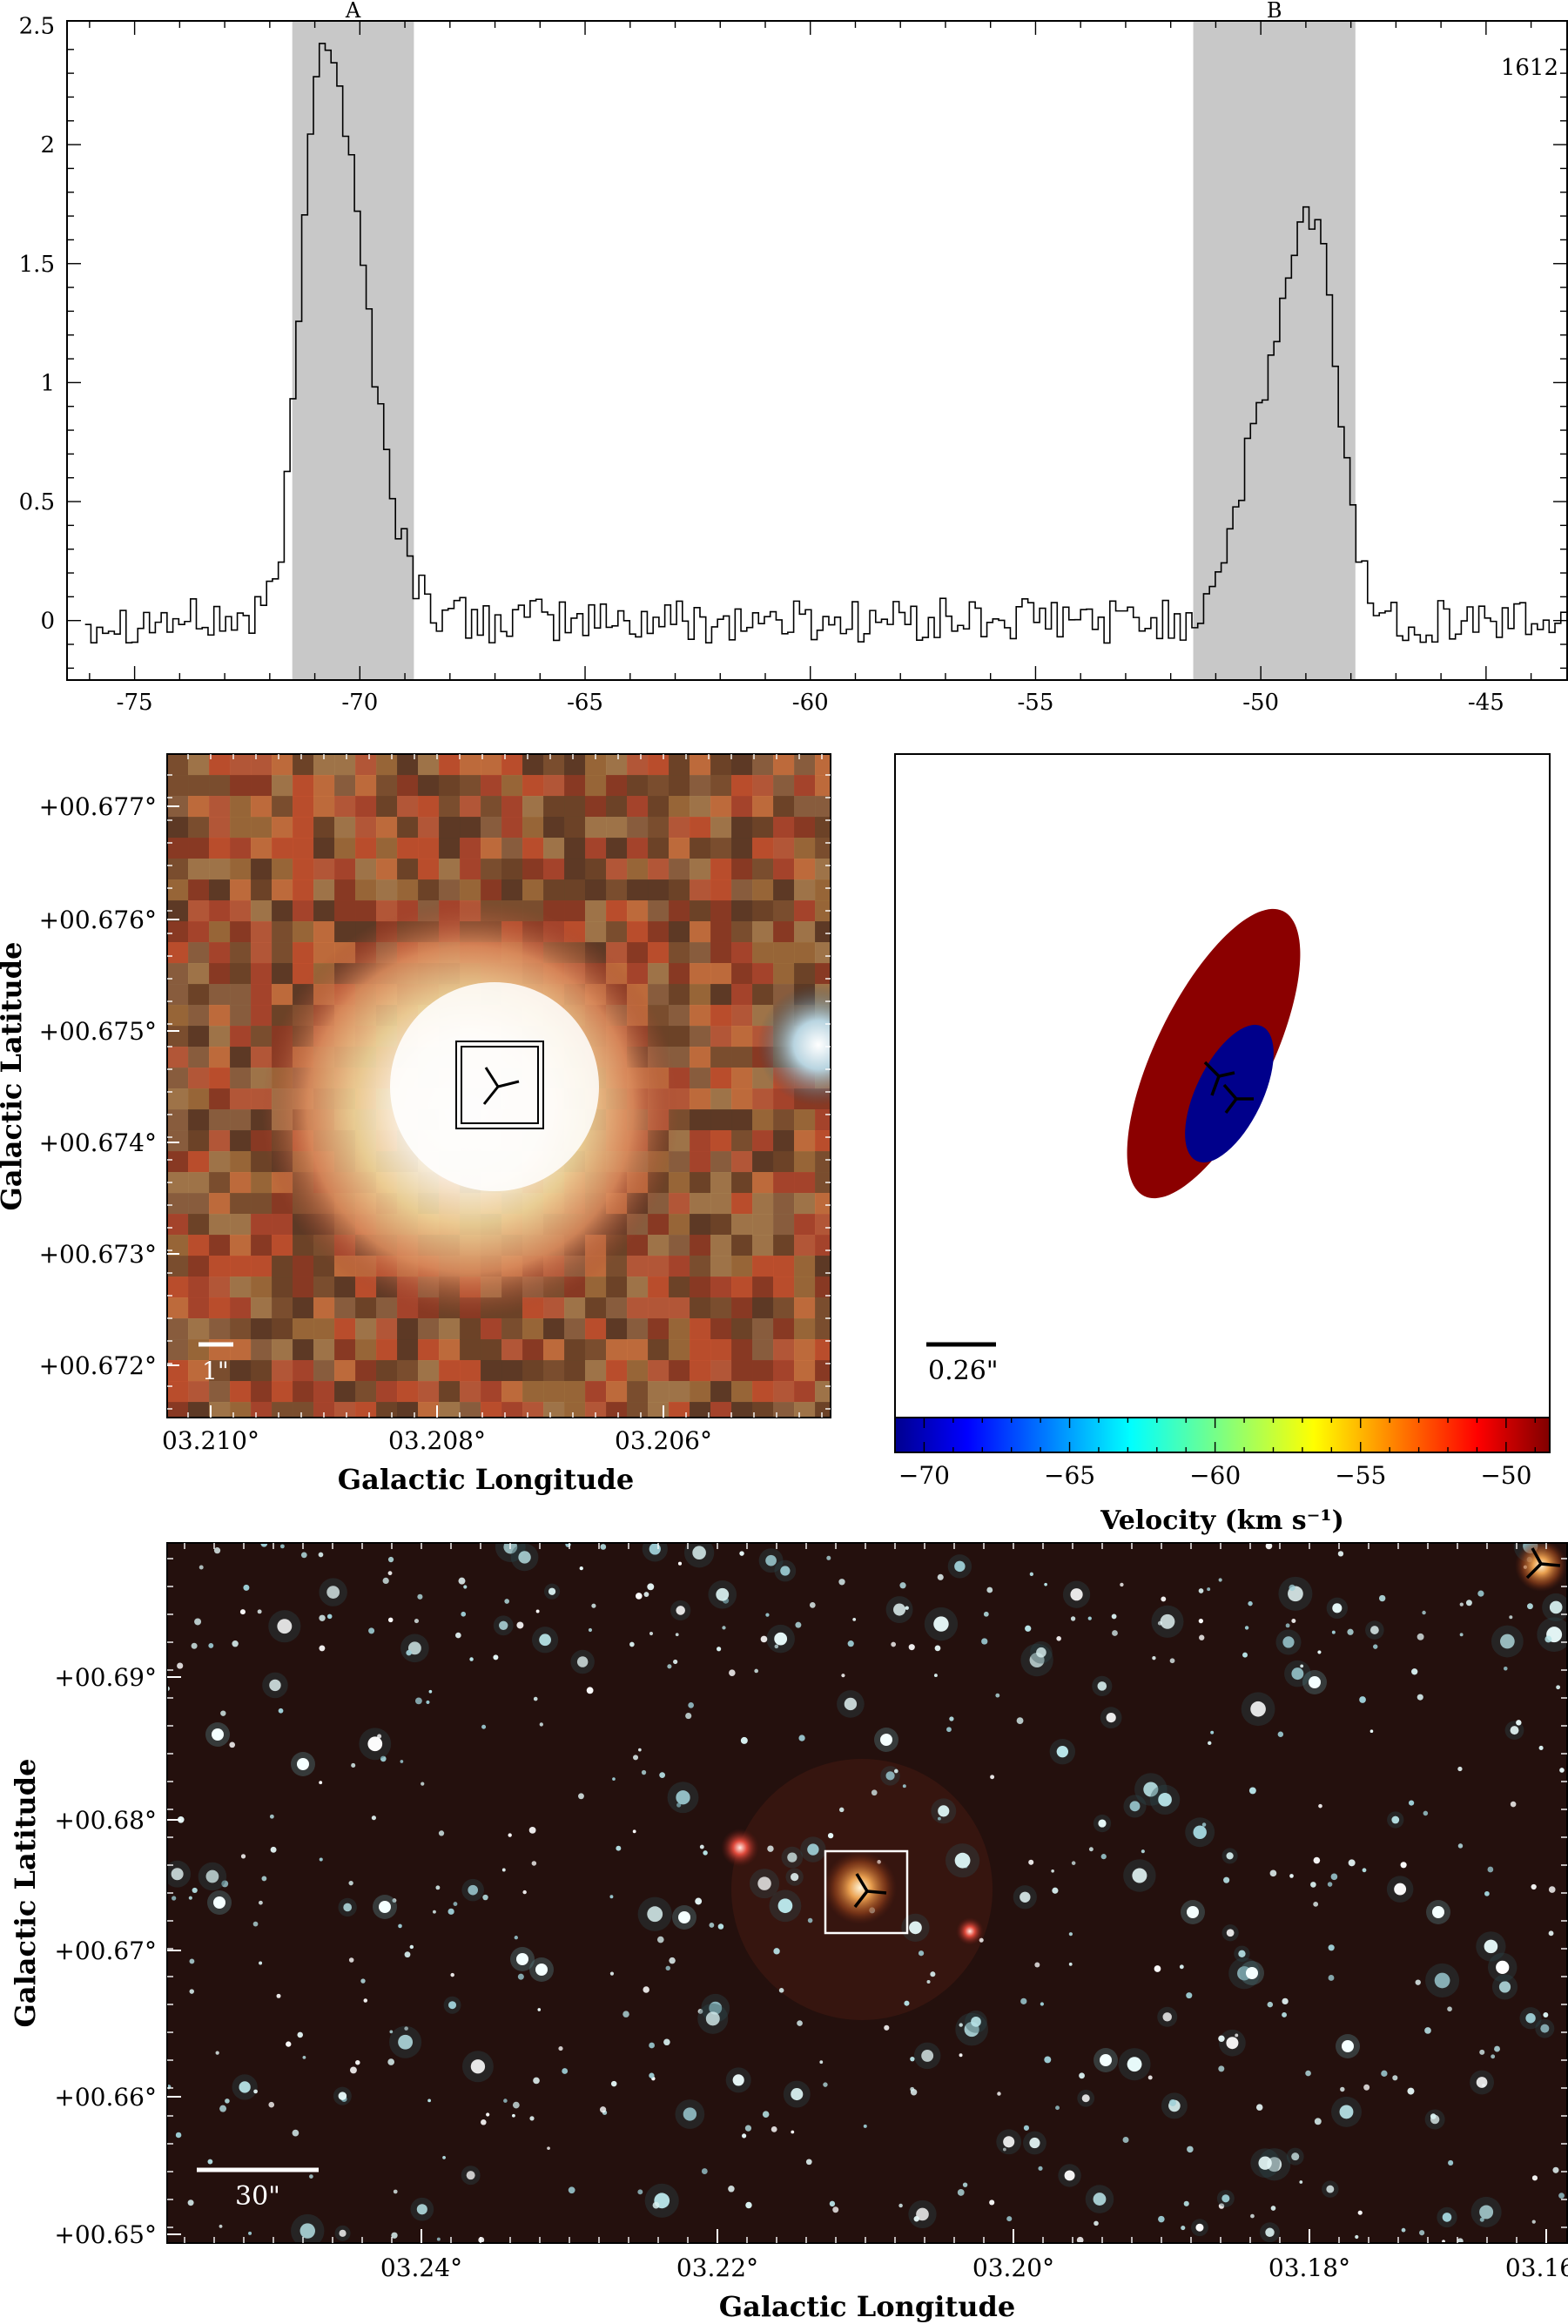  I want to click on spectrum-y-tick-label: 1, so click(47, 383).